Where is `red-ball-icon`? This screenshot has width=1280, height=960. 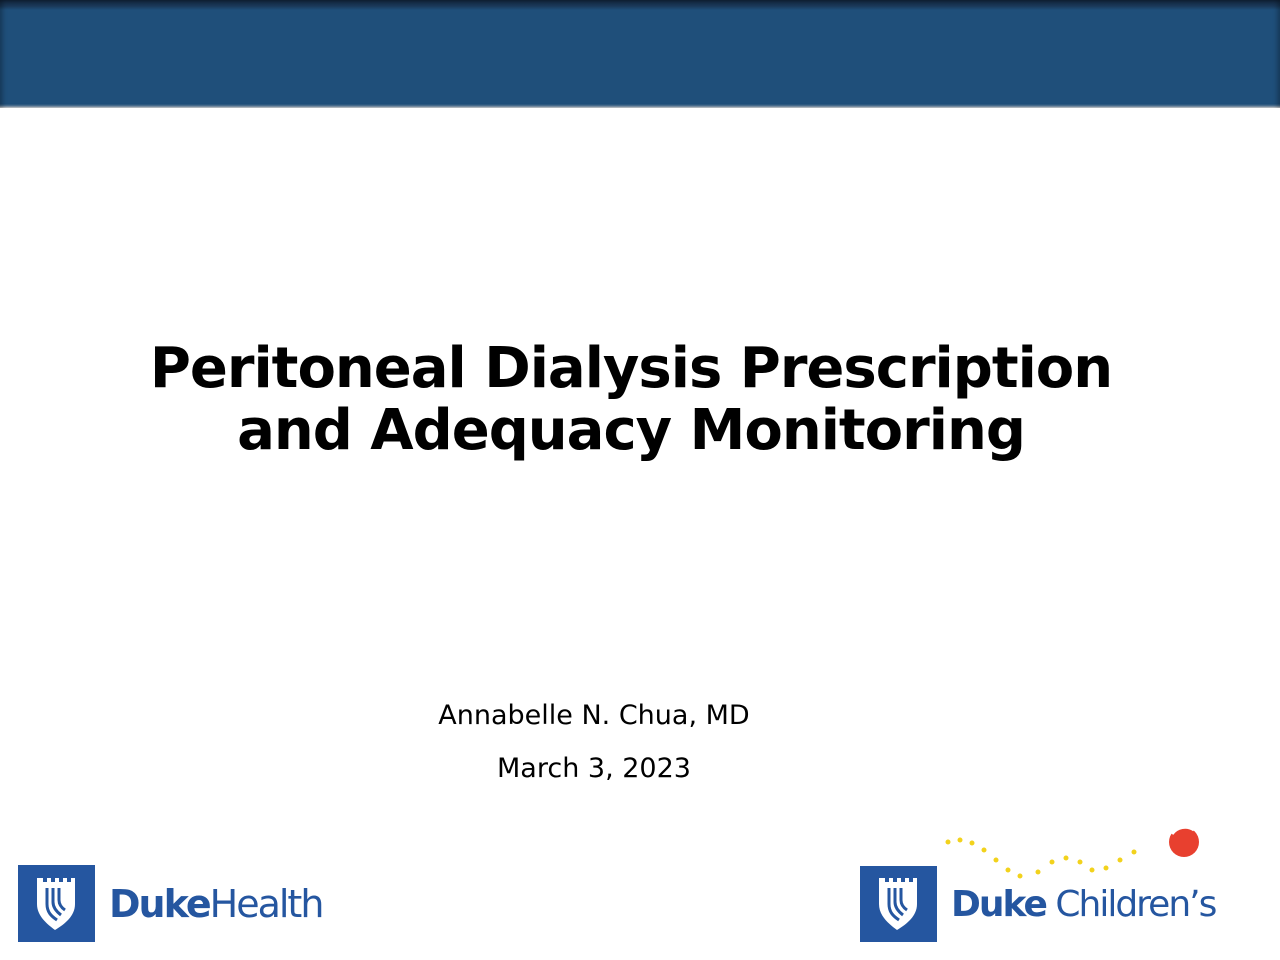
red-ball-icon is located at coordinates (1184, 842).